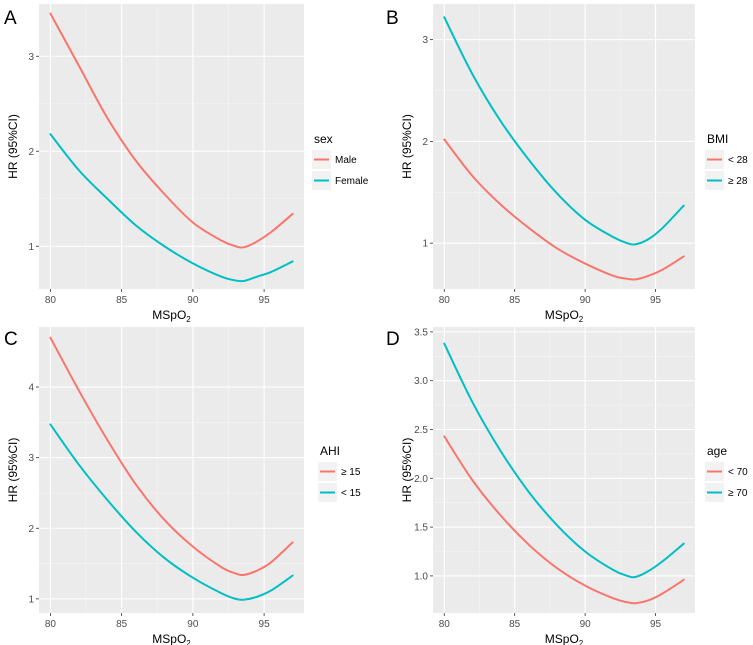  I want to click on legend-label: Female, so click(352, 181).